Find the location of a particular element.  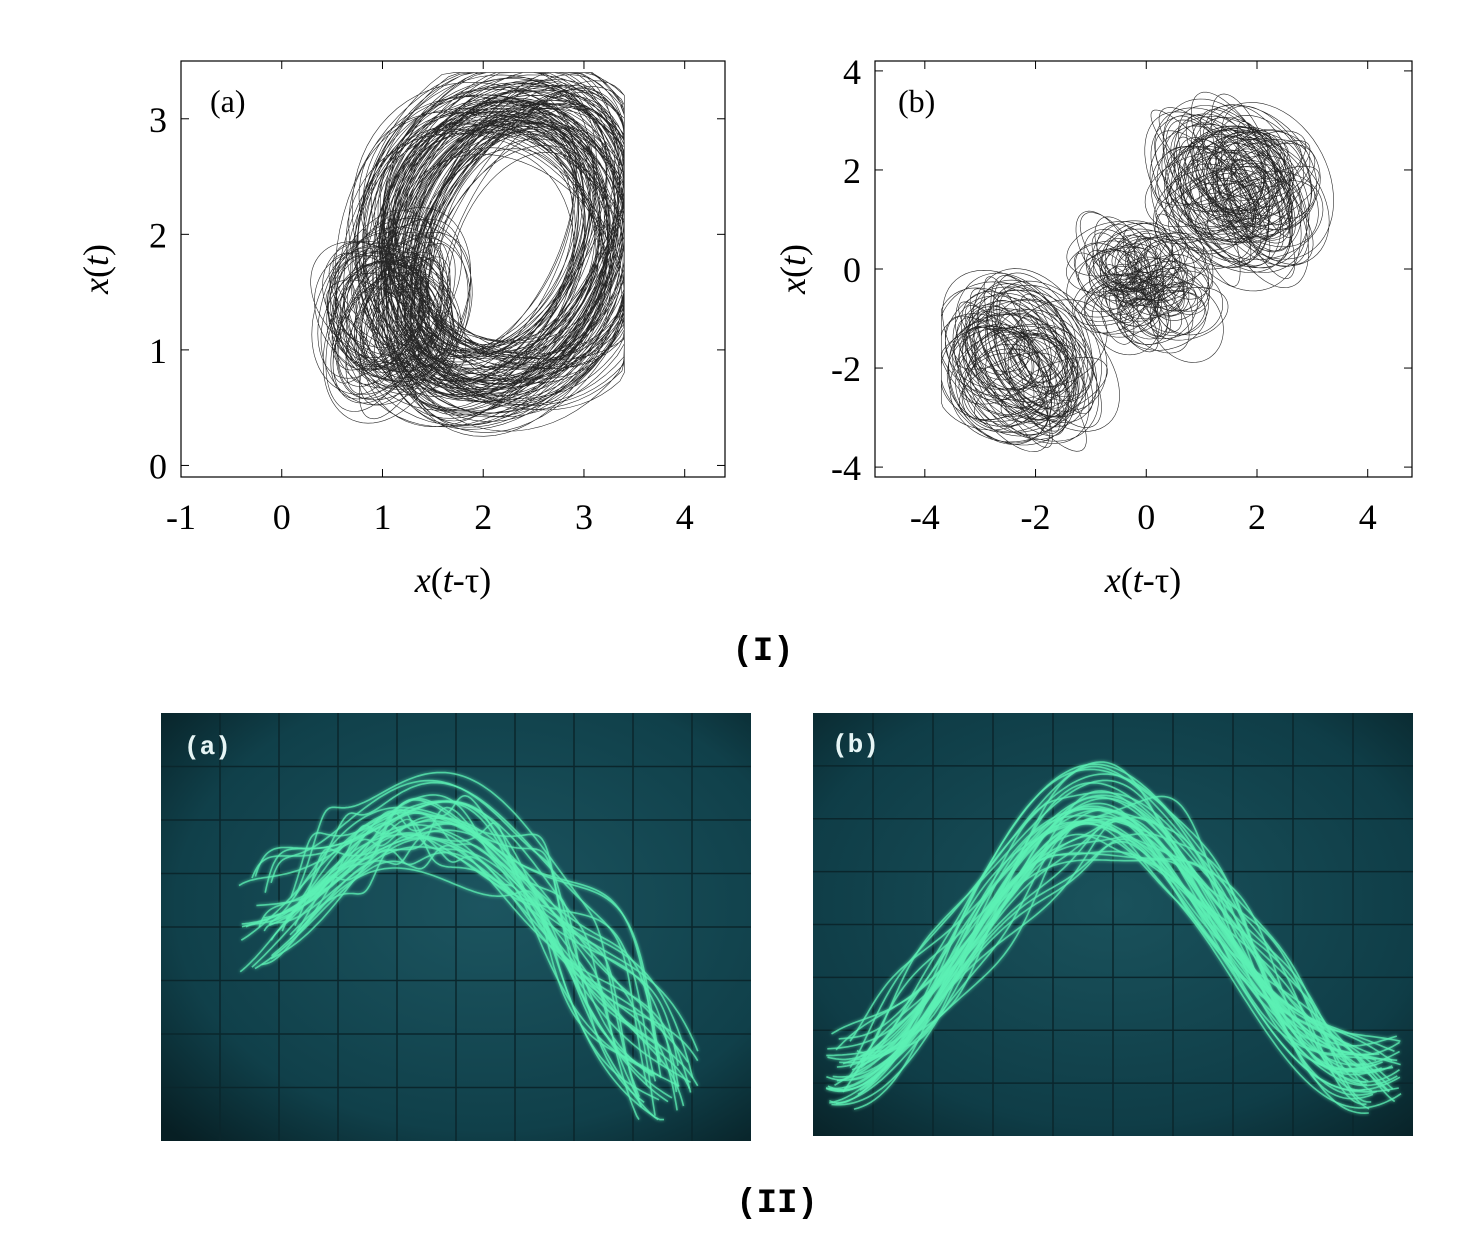

axis-ticks: -1 0 1 2 3 4 0 1 2 3 is located at coordinates (437, 299).